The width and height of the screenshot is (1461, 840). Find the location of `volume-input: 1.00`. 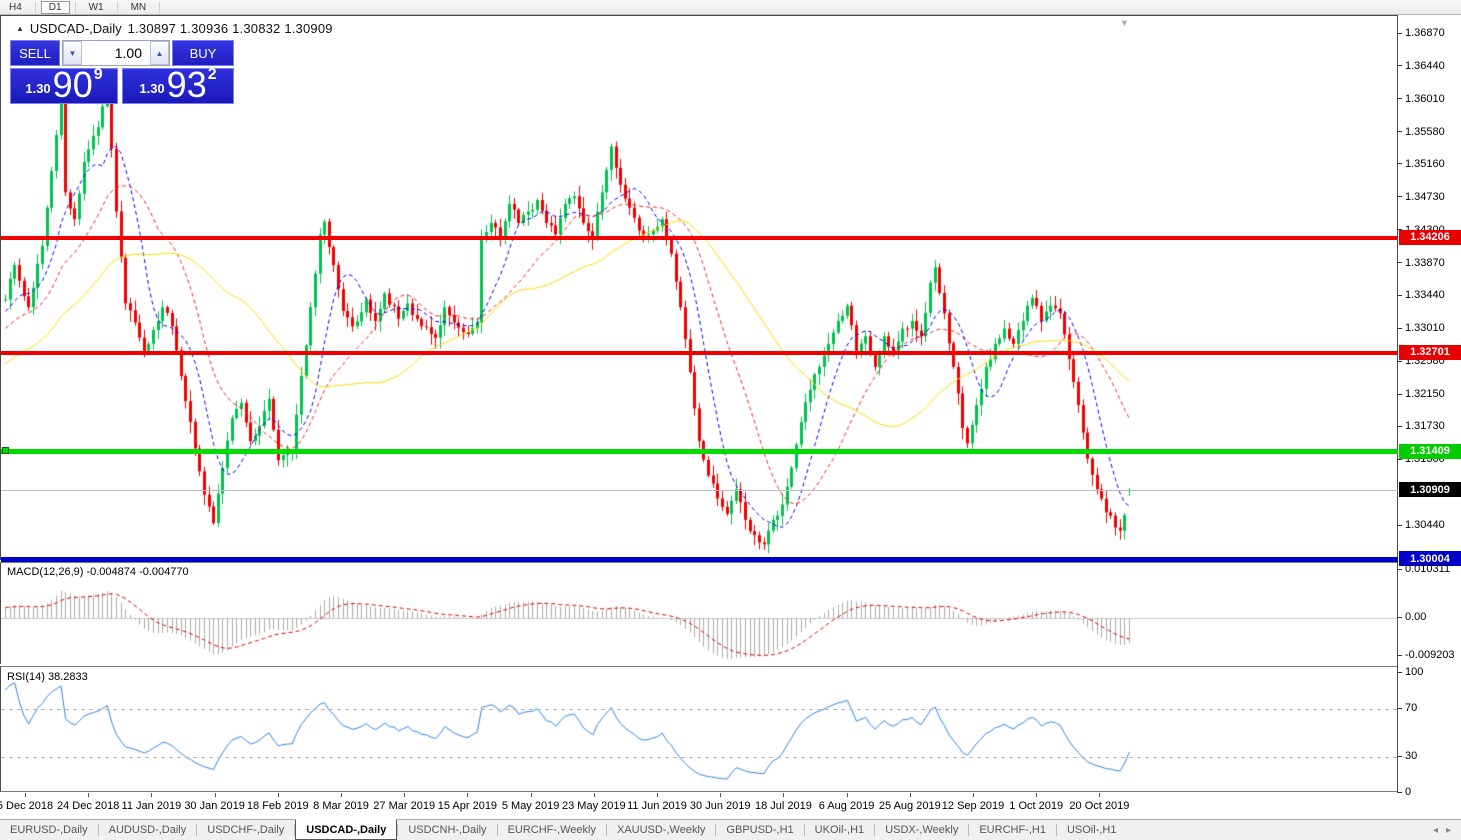

volume-input: 1.00 is located at coordinates (128, 53).